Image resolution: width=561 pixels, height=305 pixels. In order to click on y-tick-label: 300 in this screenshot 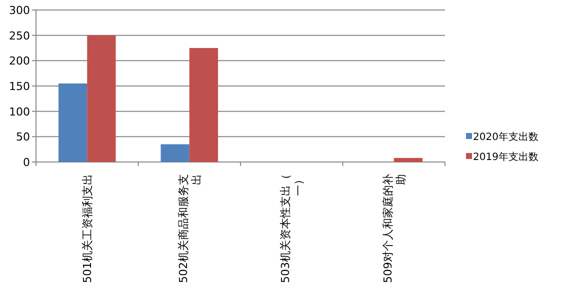, I will do `click(19, 10)`.